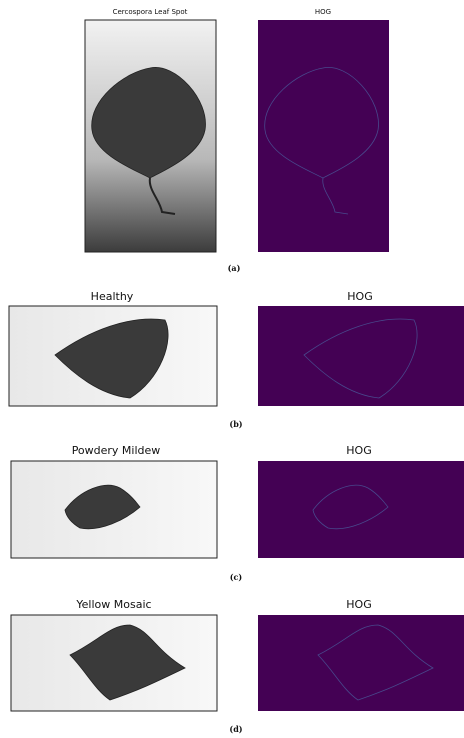  I want to click on image-title: Healthy, so click(112, 296).